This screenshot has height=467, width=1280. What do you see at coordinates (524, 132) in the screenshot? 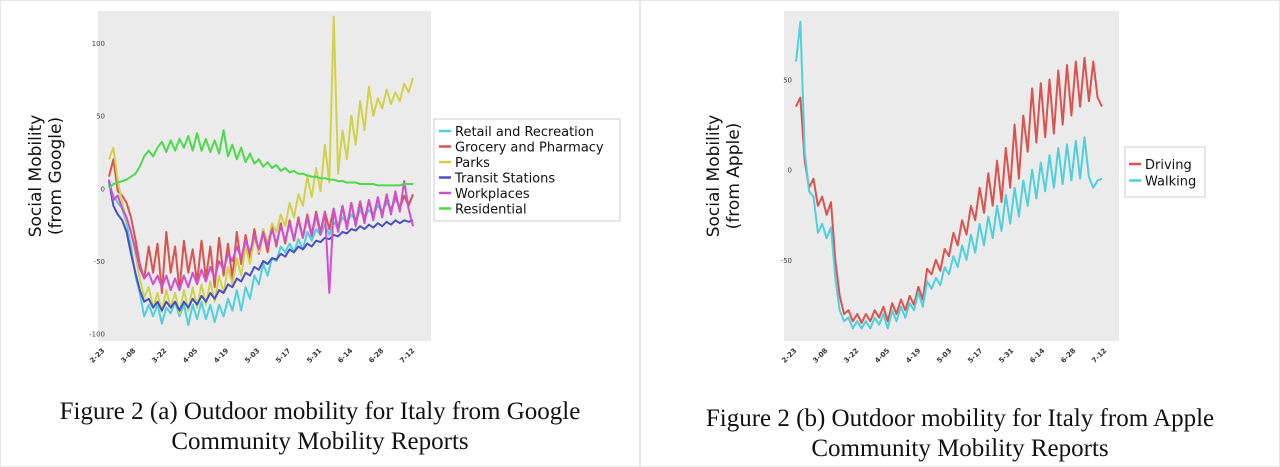
I see `legend-label: Retail and Recreation` at bounding box center [524, 132].